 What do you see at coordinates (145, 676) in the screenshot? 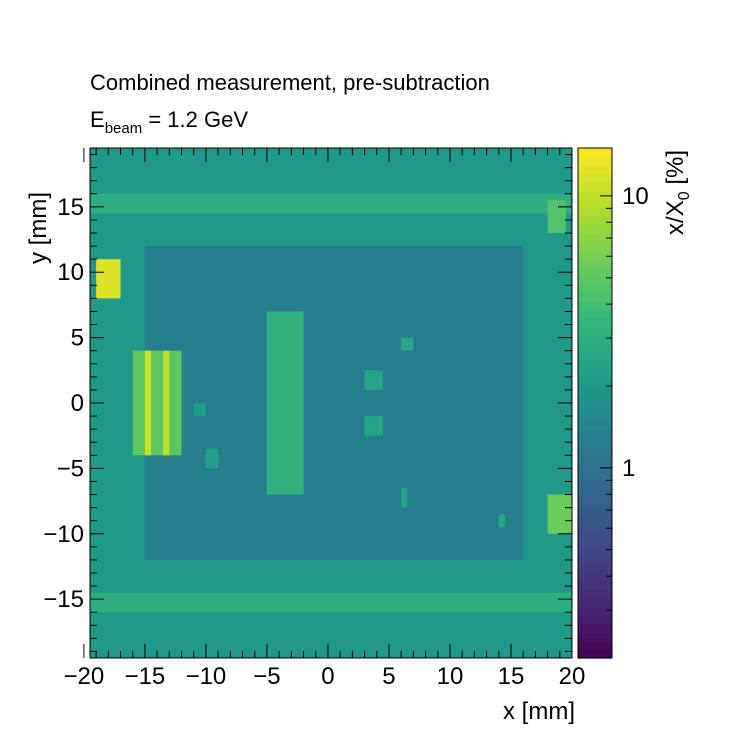
I see `x-tick-label: −15` at bounding box center [145, 676].